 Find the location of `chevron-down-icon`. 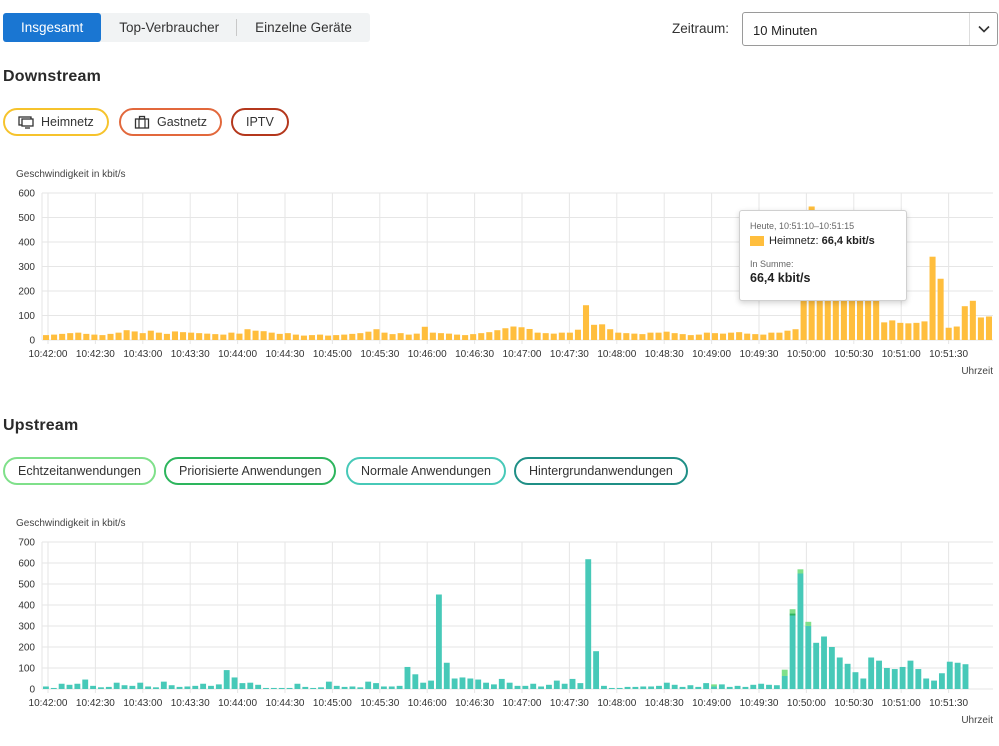

chevron-down-icon is located at coordinates (983, 29).